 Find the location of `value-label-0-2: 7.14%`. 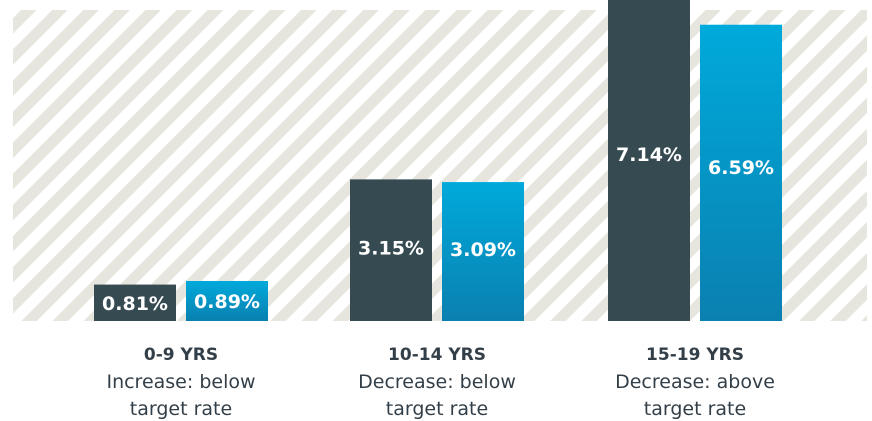

value-label-0-2: 7.14% is located at coordinates (649, 155).